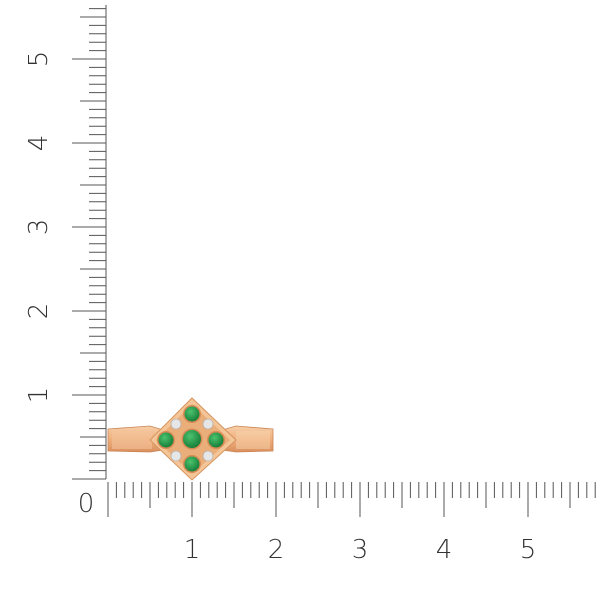 This screenshot has height=600, width=600. Describe the element at coordinates (444, 550) in the screenshot. I see `h-label: 4` at that location.